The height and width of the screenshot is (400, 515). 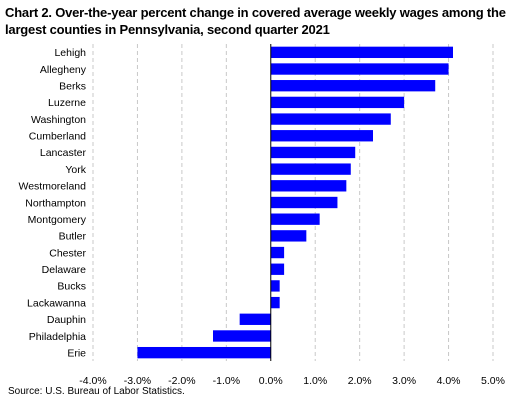 I want to click on category-label: York, so click(x=75, y=170).